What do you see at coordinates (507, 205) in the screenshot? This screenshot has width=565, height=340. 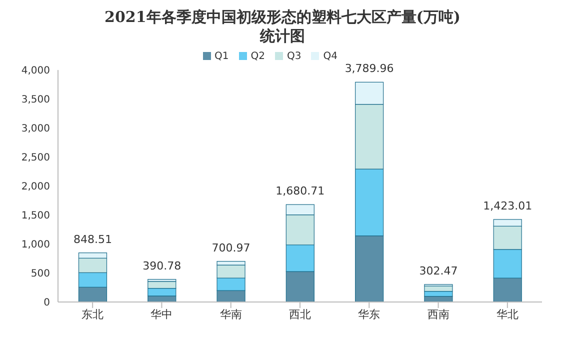 I see `total-label: 1,423.01` at bounding box center [507, 205].